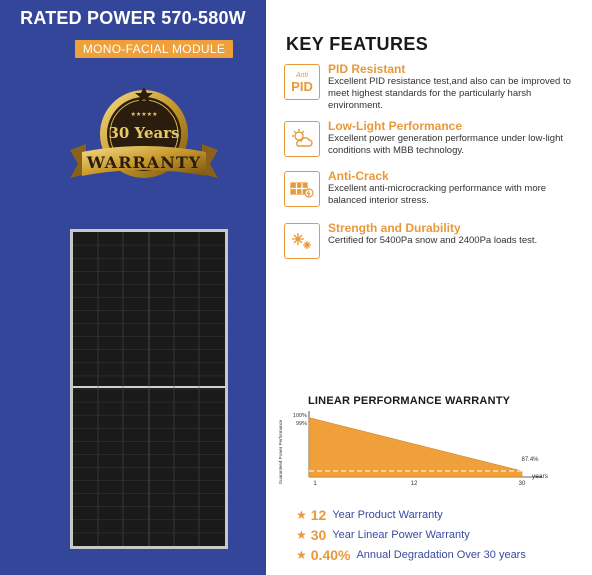 This screenshot has height=575, width=592. Describe the element at coordinates (383, 535) in the screenshot. I see `bullet-linear-warranty: ★ 30 Year Linear Power Warranty` at that location.